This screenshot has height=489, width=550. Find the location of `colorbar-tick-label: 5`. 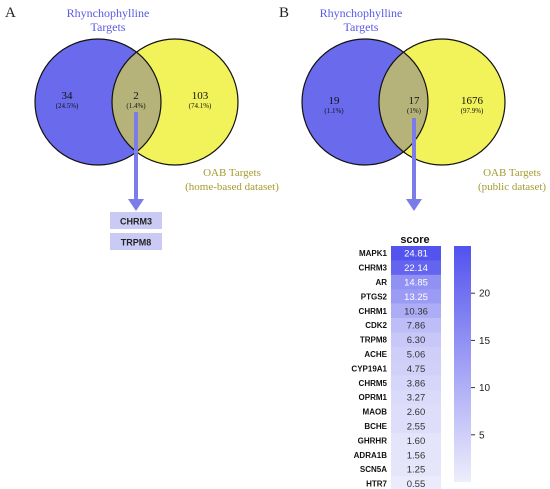

colorbar-tick-label: 5 is located at coordinates (482, 435).